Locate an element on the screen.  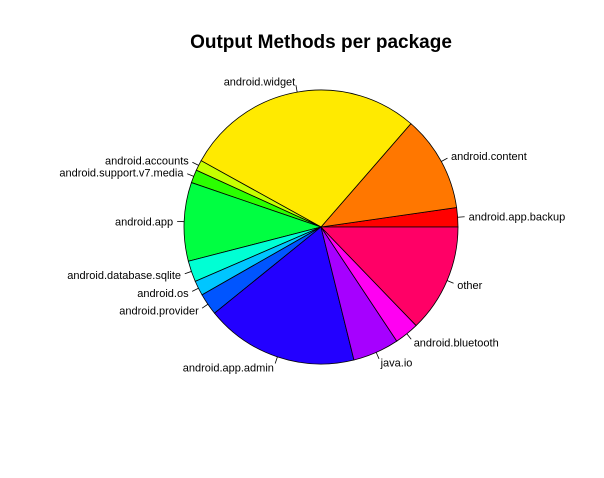
slice-label: android.database.sqlite is located at coordinates (124, 276).